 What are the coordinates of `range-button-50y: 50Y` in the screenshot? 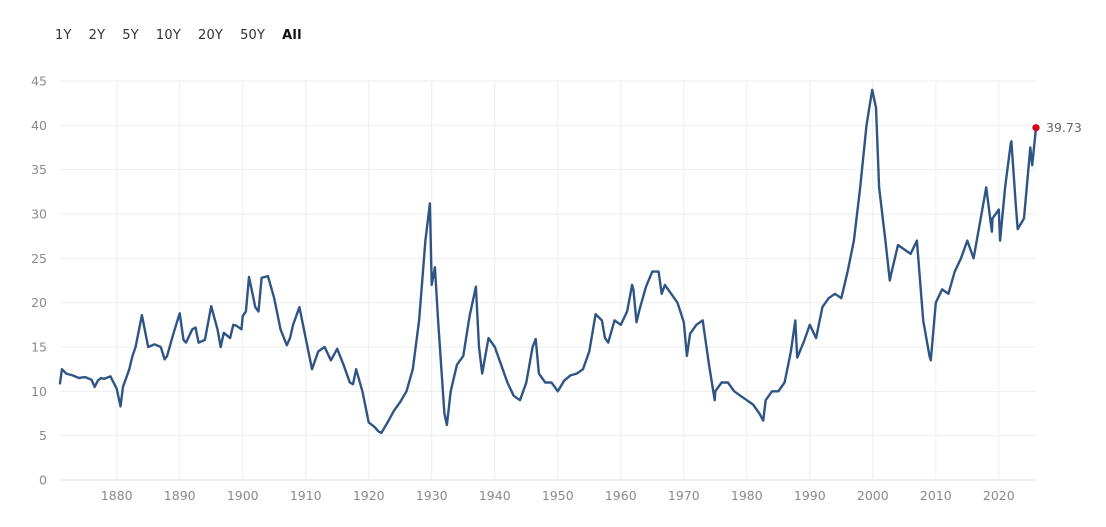 It's located at (253, 35).